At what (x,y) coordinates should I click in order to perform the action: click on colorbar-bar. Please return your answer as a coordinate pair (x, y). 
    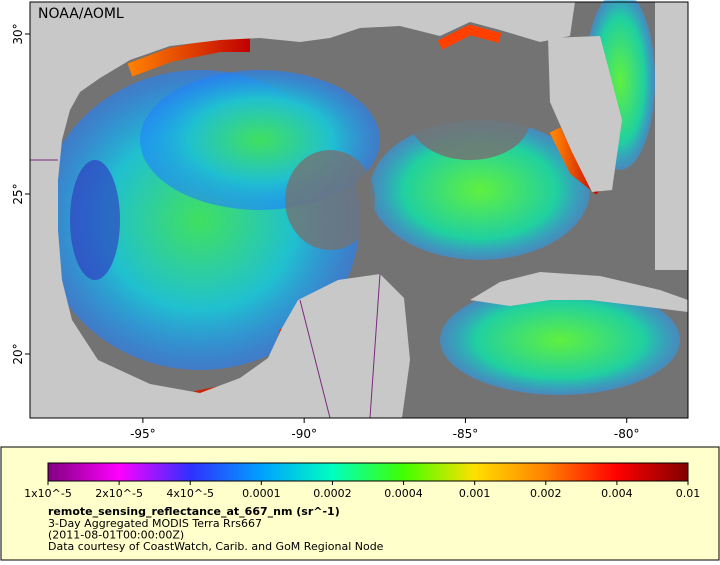
    Looking at the image, I should click on (368, 472).